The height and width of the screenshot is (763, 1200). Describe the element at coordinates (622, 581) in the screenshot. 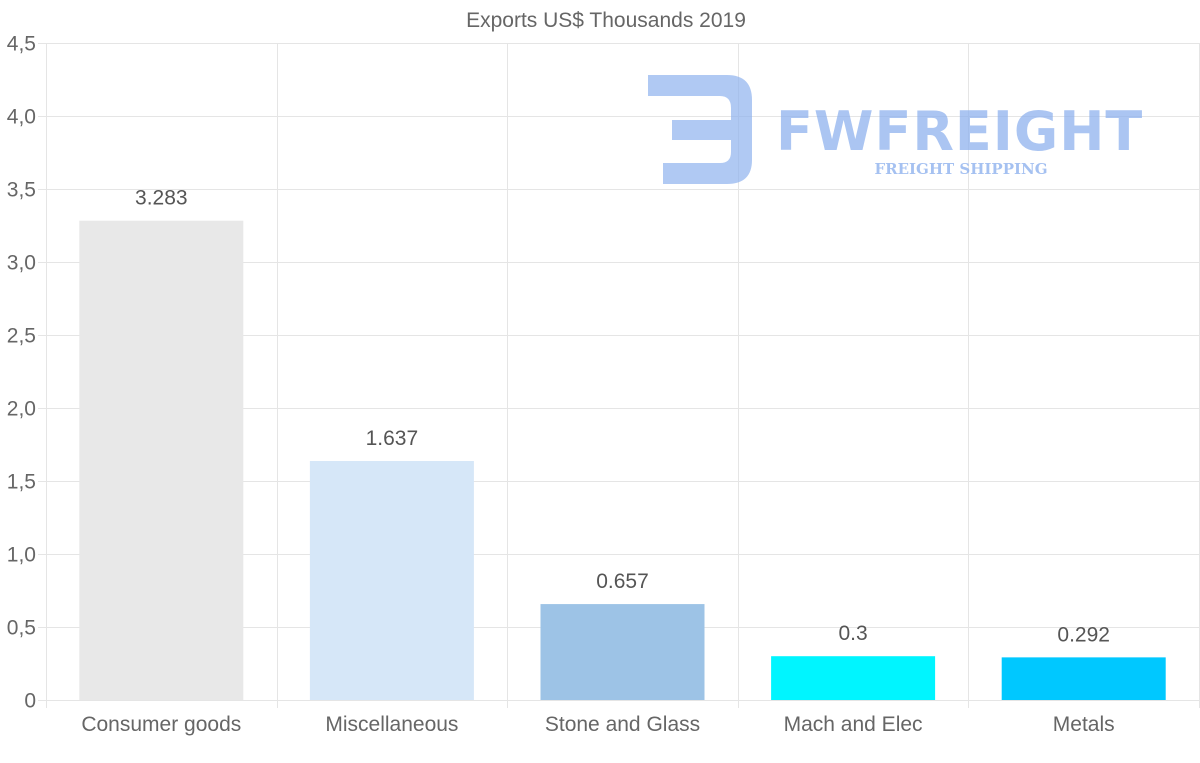

I see `bar-data-label: 0.657` at that location.